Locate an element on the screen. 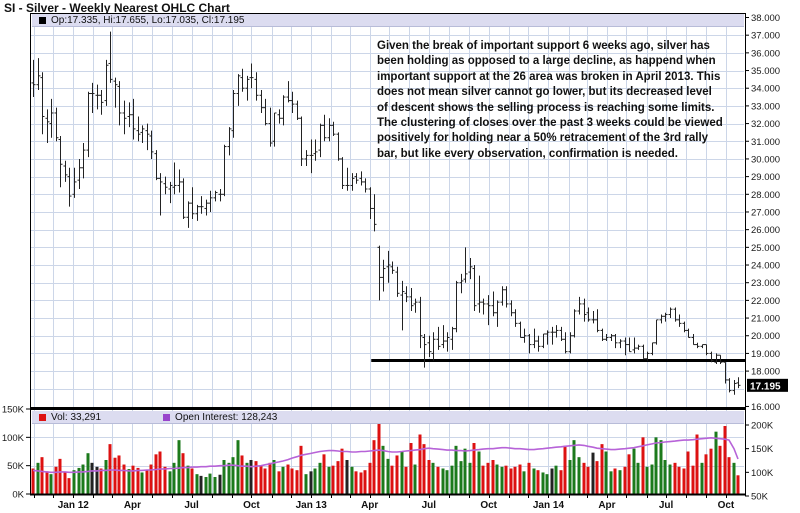 The width and height of the screenshot is (800, 513). svg-text: 30.000 is located at coordinates (765, 159).